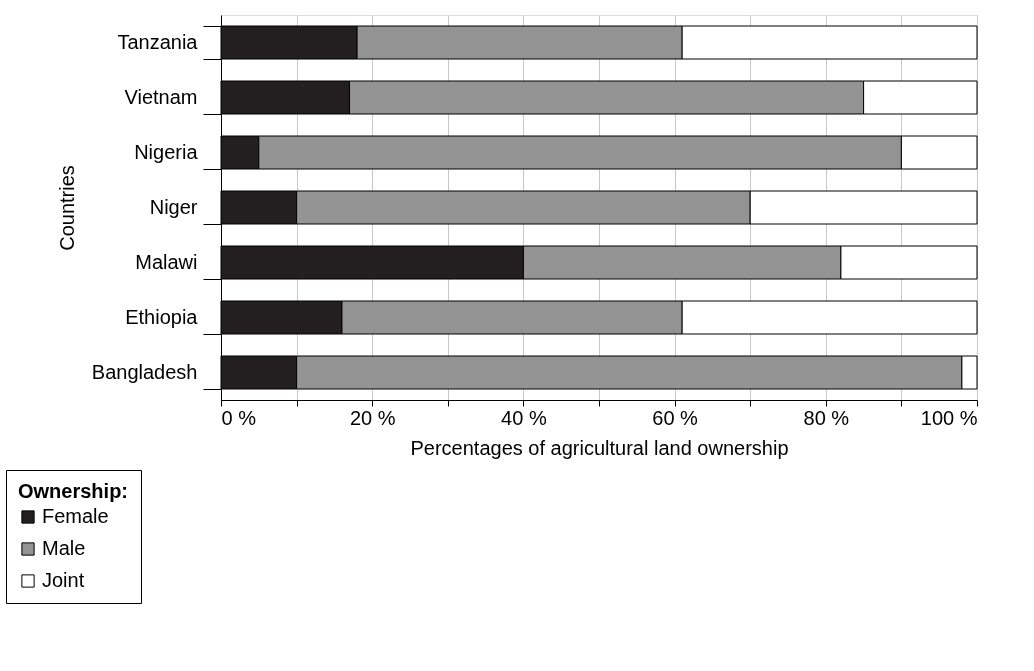 The height and width of the screenshot is (671, 1034). I want to click on legend-label: Joint, so click(63, 580).